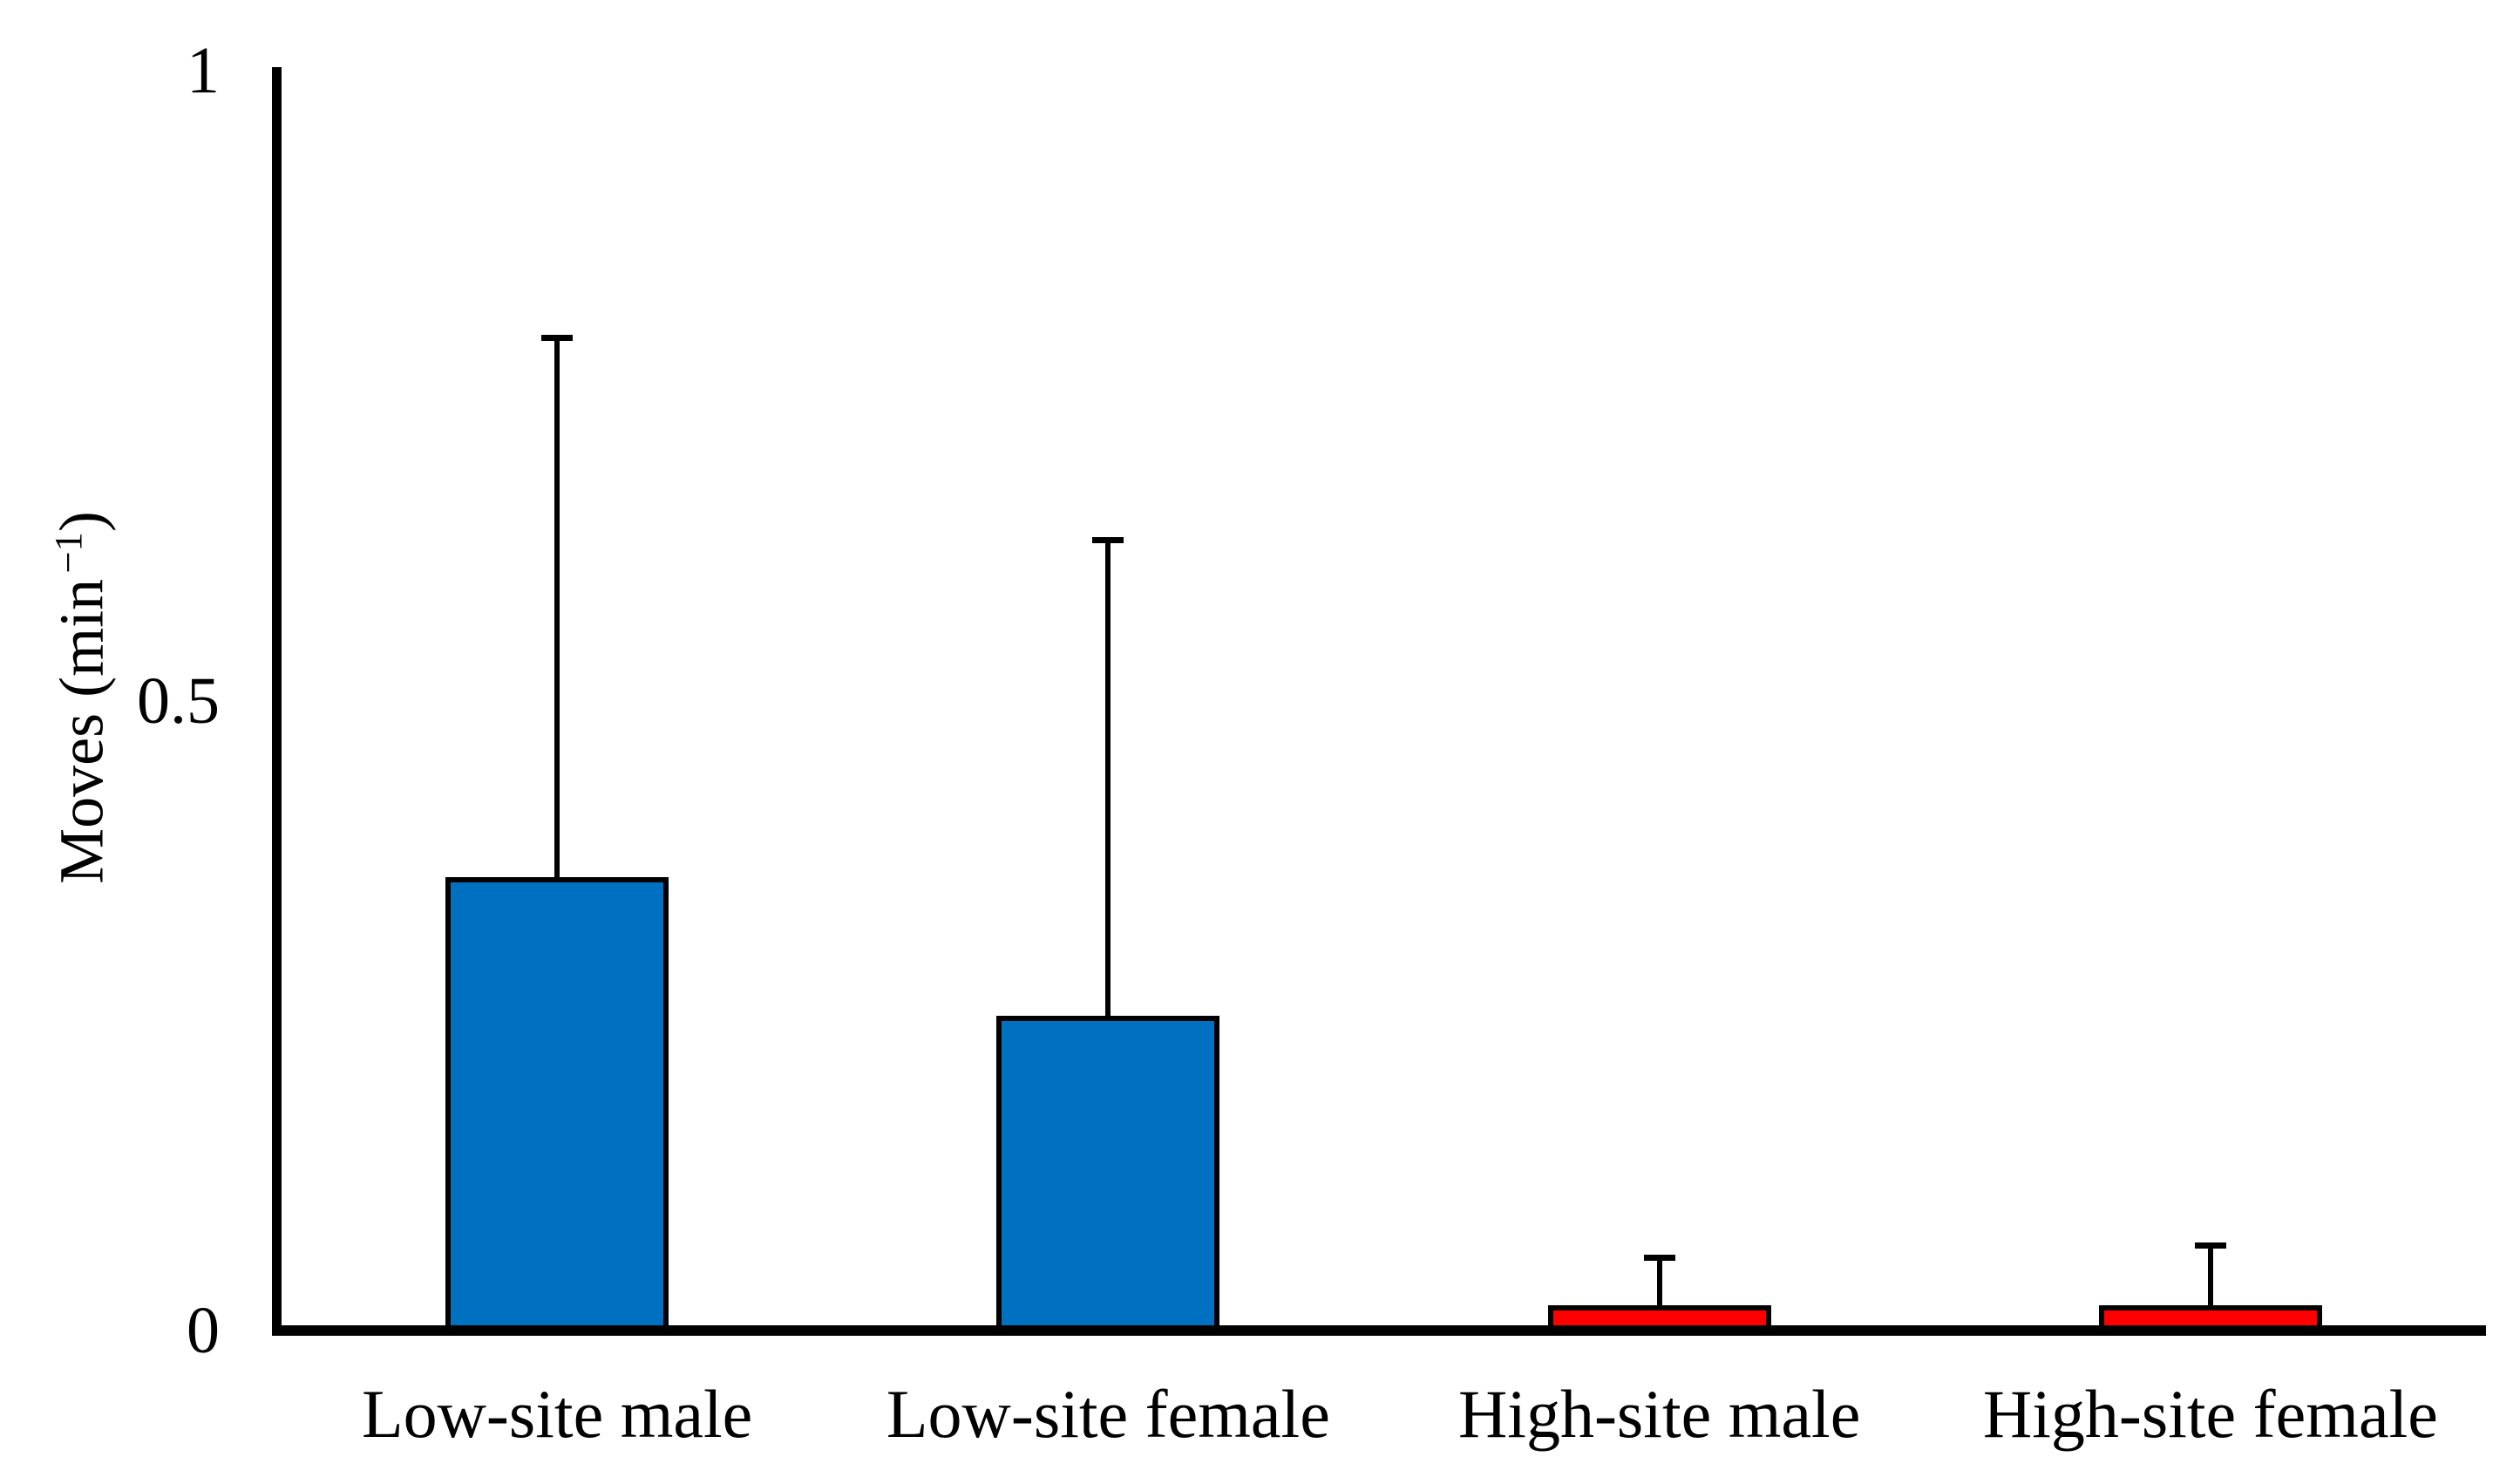 Image resolution: width=2520 pixels, height=1484 pixels. What do you see at coordinates (1659, 1414) in the screenshot?
I see `category-label: High-site male` at bounding box center [1659, 1414].